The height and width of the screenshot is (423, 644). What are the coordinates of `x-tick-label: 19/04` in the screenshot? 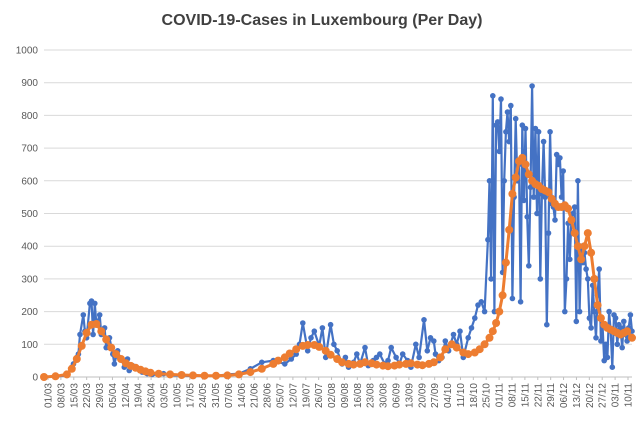 It's located at (139, 395).